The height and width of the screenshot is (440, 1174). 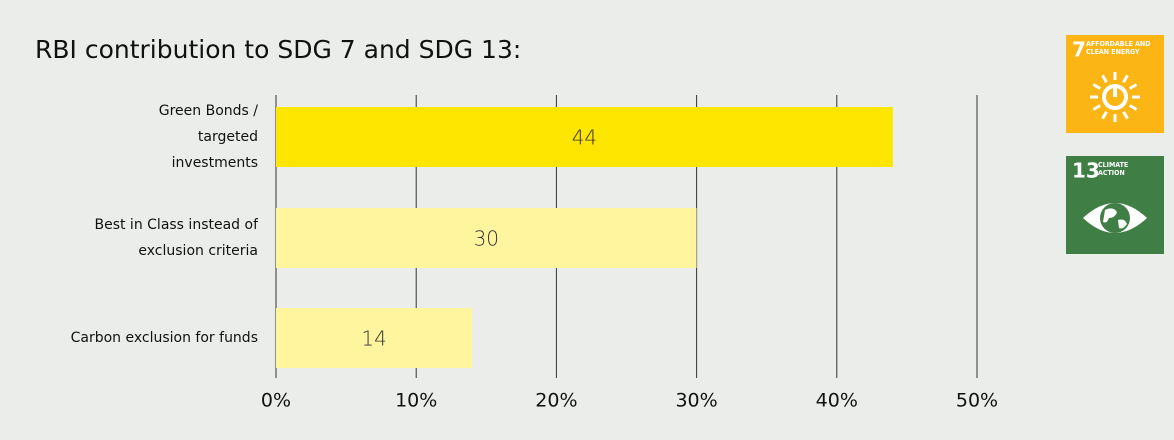 I want to click on data-label: 14, so click(x=373, y=339).